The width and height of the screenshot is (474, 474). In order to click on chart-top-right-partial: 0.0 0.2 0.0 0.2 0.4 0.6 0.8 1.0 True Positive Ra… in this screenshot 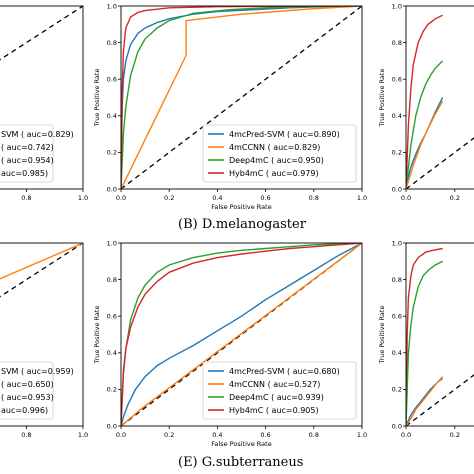, I will do `click(426, 102)`.